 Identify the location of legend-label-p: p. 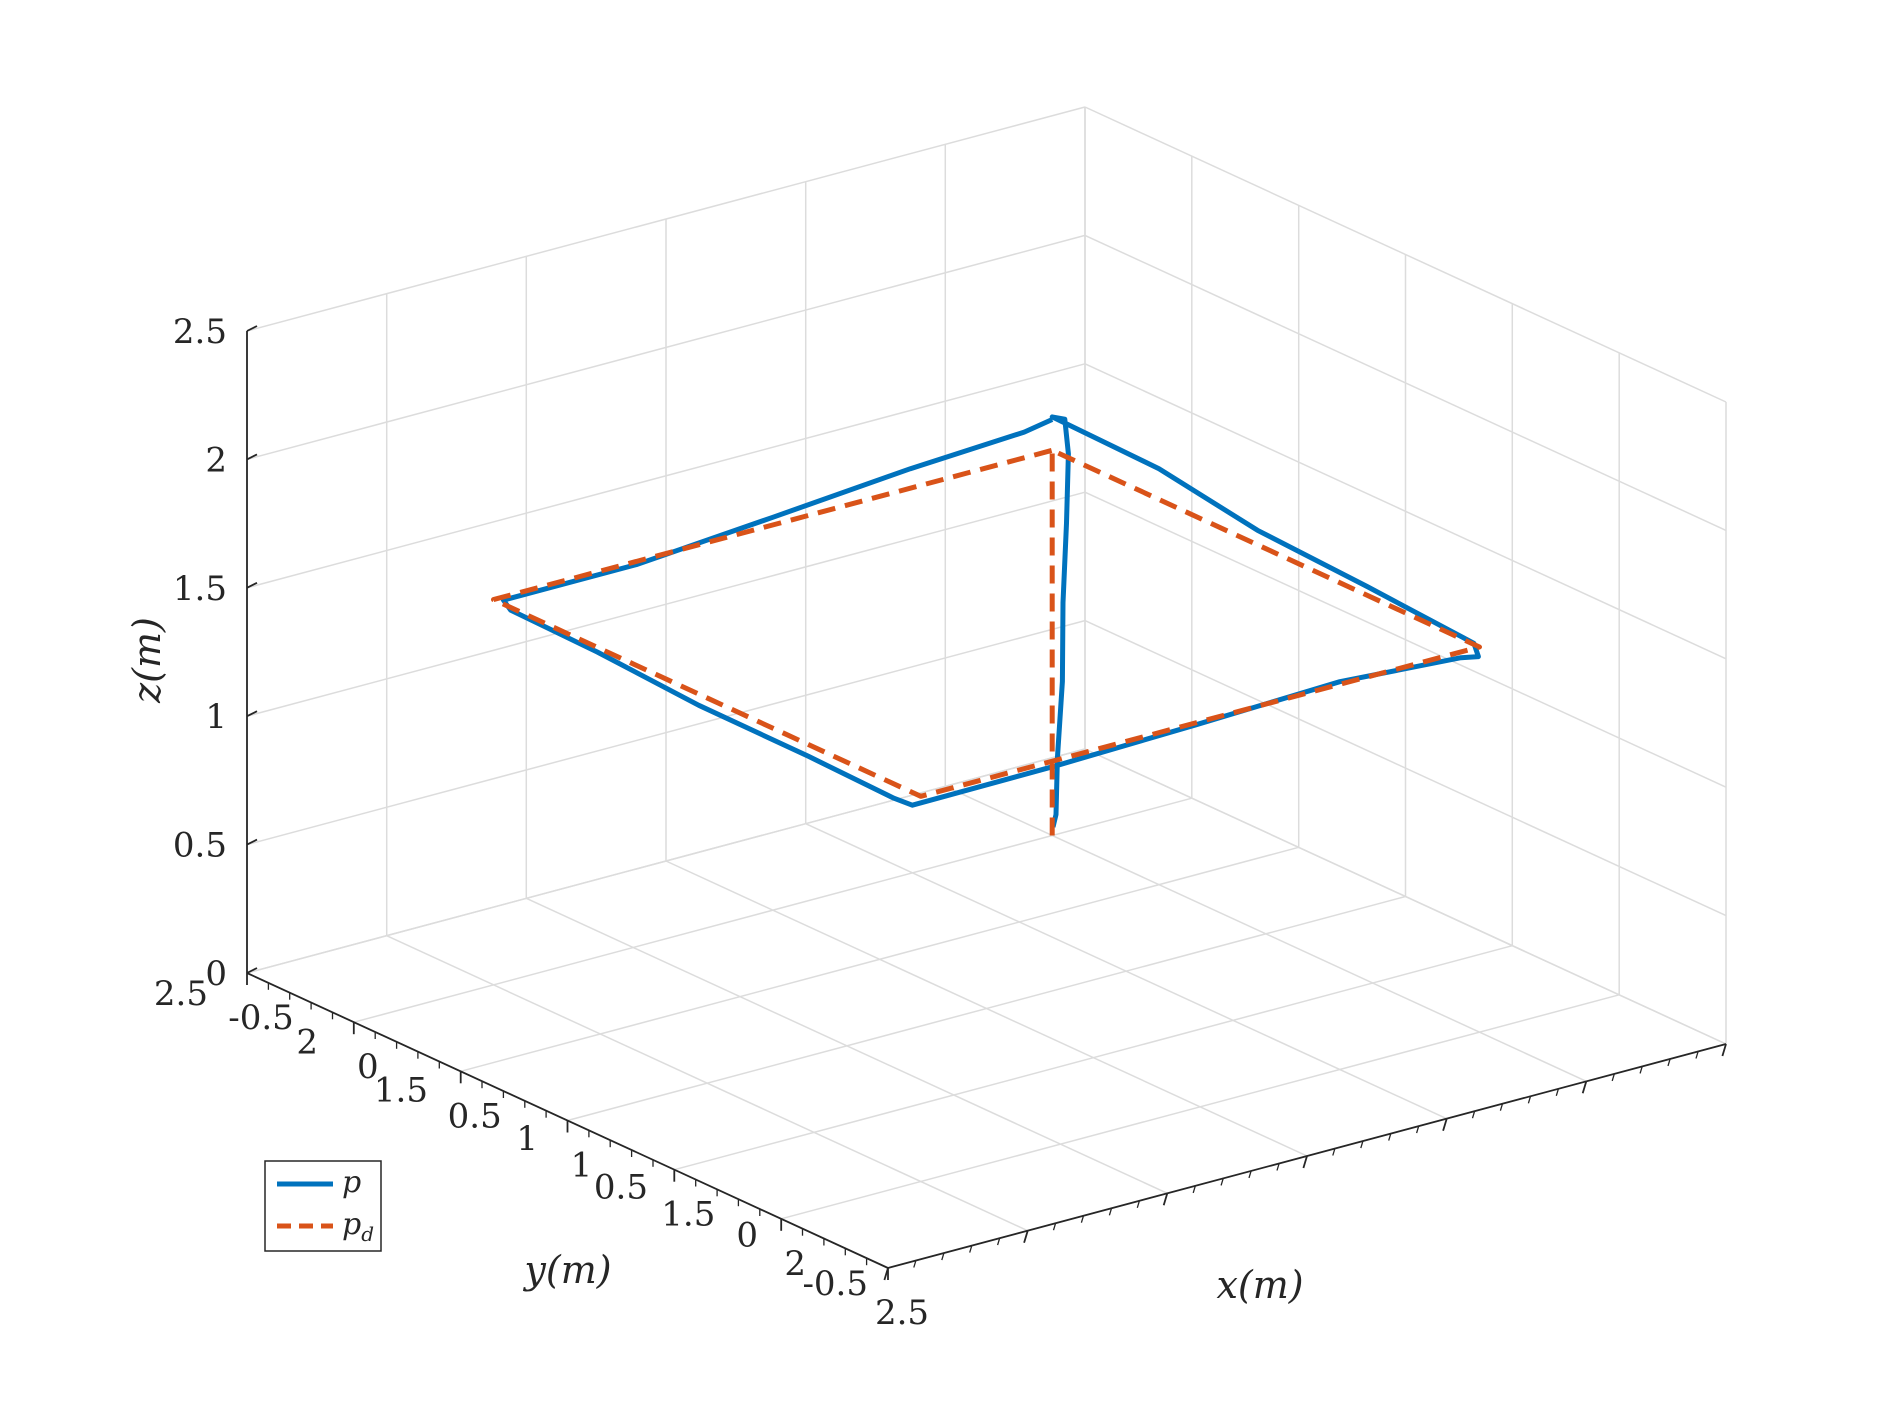
(351, 1182).